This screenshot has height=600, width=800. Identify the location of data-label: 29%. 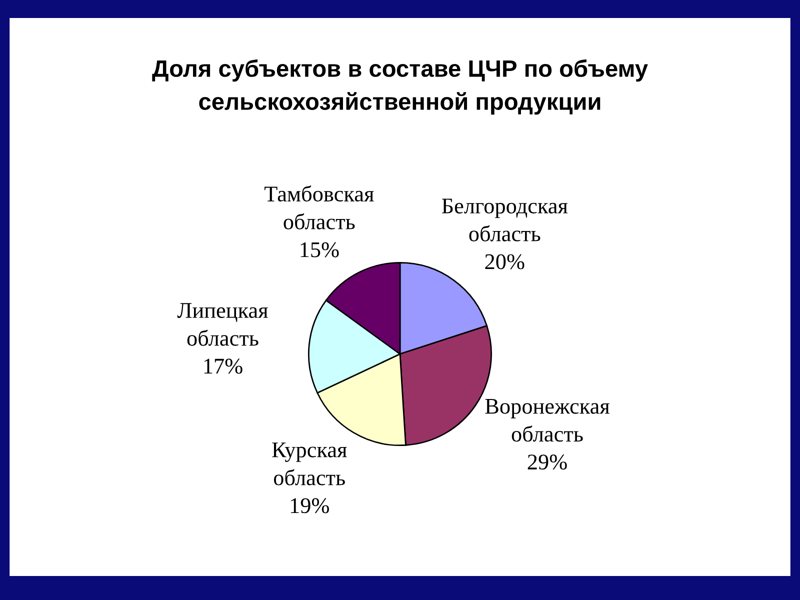
(547, 462).